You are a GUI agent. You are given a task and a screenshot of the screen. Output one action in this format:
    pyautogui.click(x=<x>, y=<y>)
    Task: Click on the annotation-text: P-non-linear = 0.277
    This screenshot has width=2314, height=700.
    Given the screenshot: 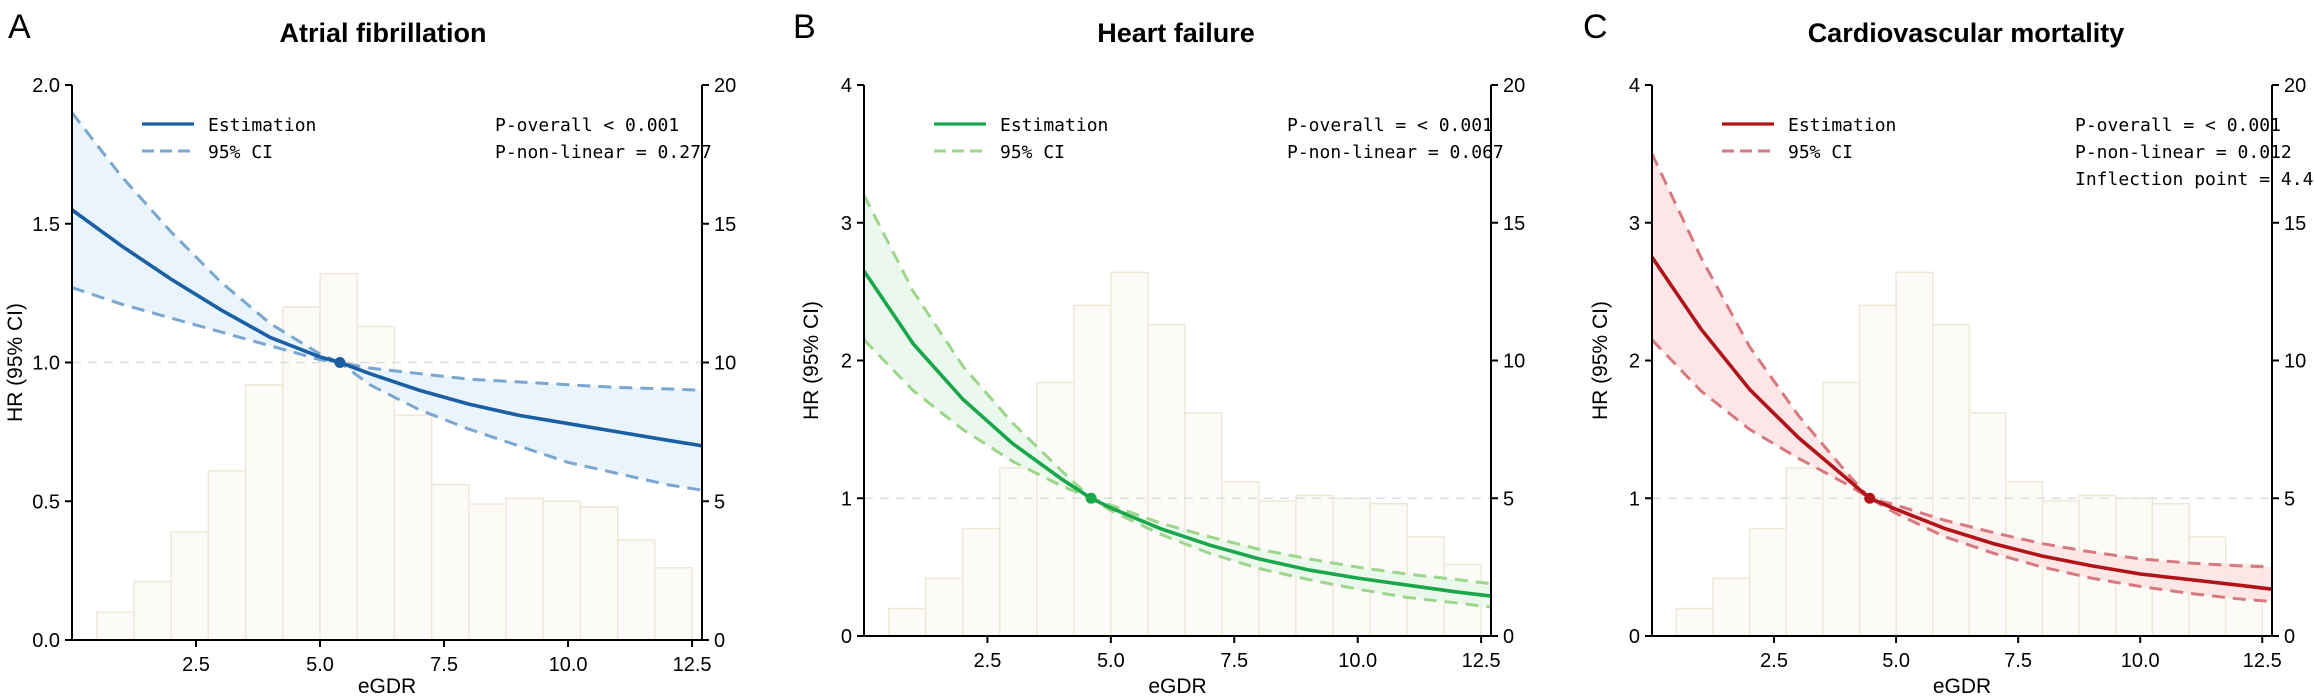 What is the action you would take?
    pyautogui.click(x=603, y=152)
    